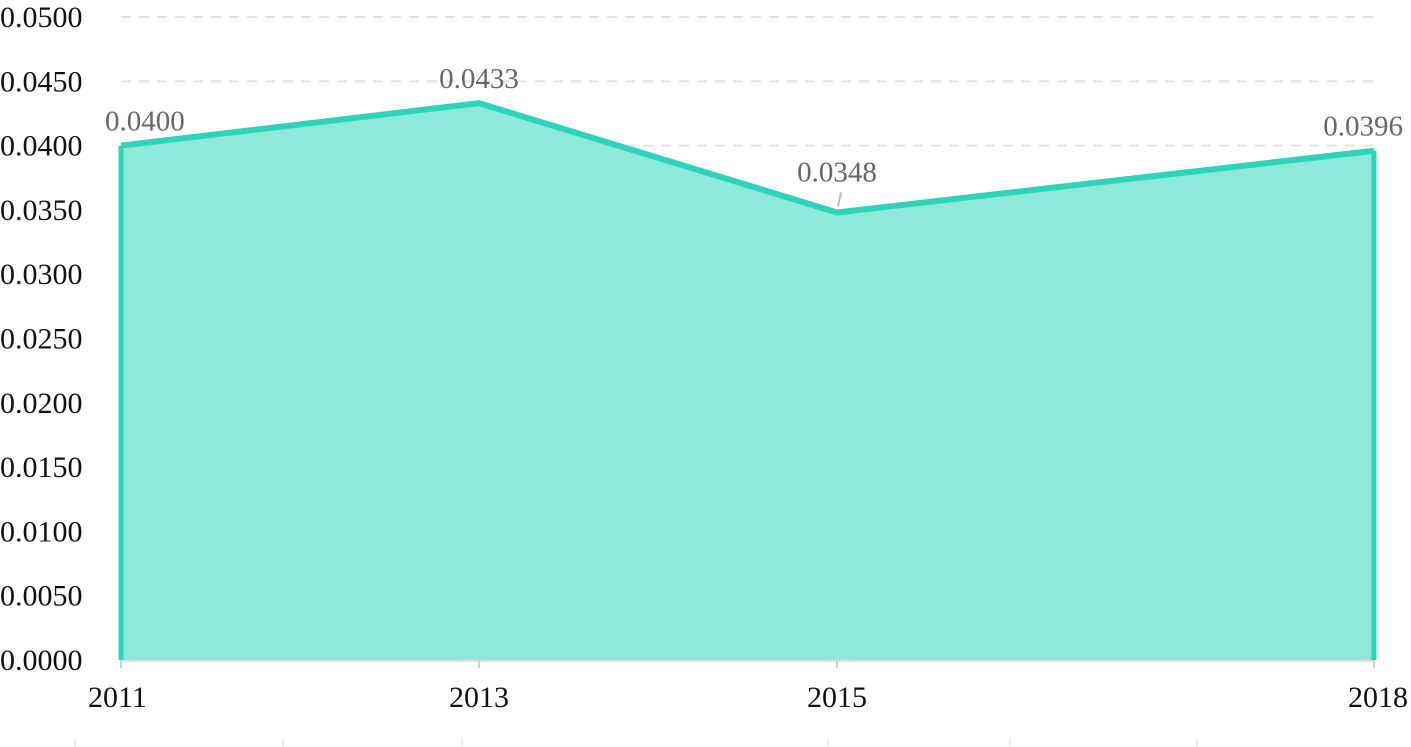 This screenshot has height=747, width=1411. What do you see at coordinates (41, 596) in the screenshot?
I see `y-tick-label: 0.0050` at bounding box center [41, 596].